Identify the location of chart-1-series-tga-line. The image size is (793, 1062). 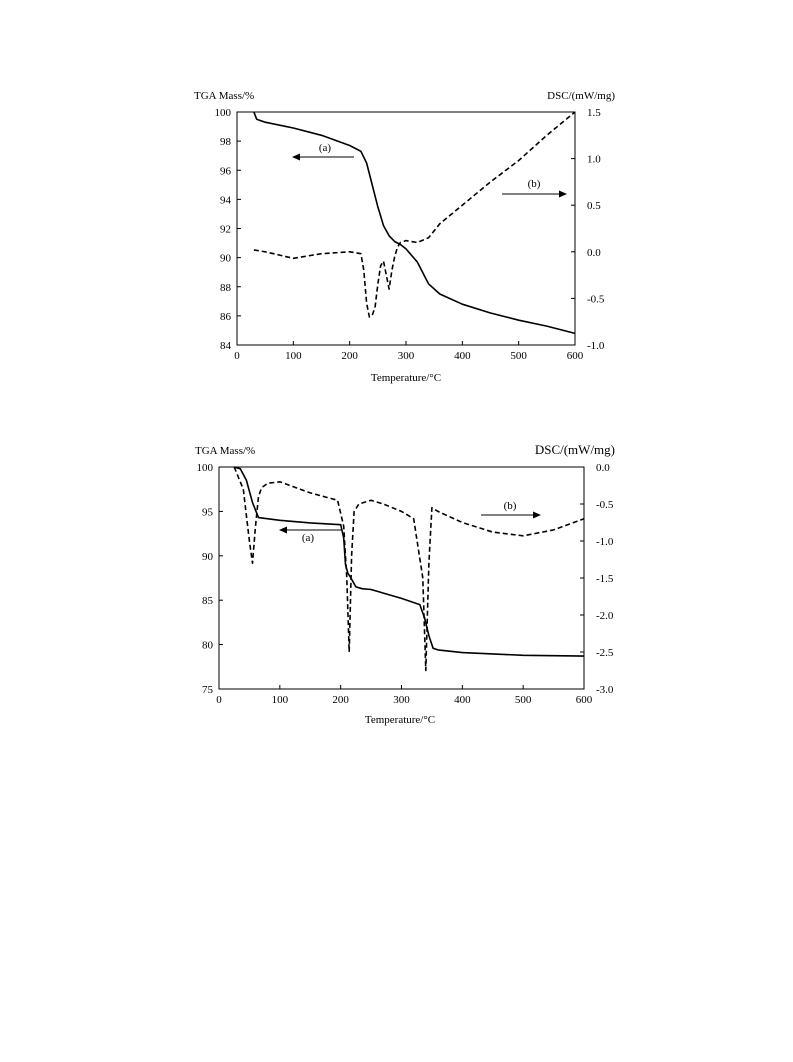
(414, 223).